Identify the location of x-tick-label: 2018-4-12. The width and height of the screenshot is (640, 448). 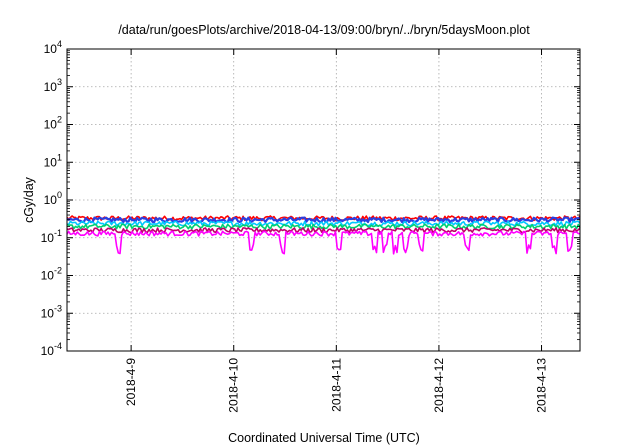
(439, 385).